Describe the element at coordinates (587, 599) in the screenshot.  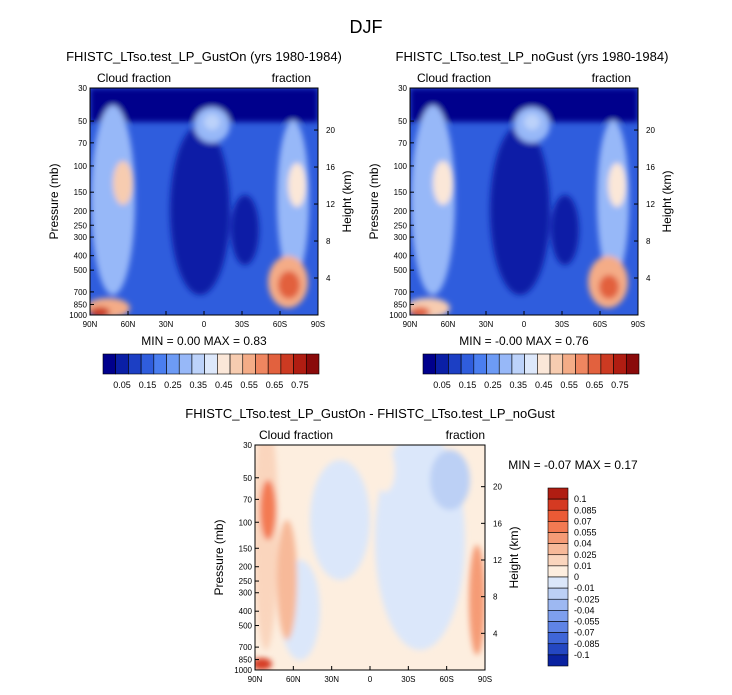
I see `colorbar-label: -0.025` at that location.